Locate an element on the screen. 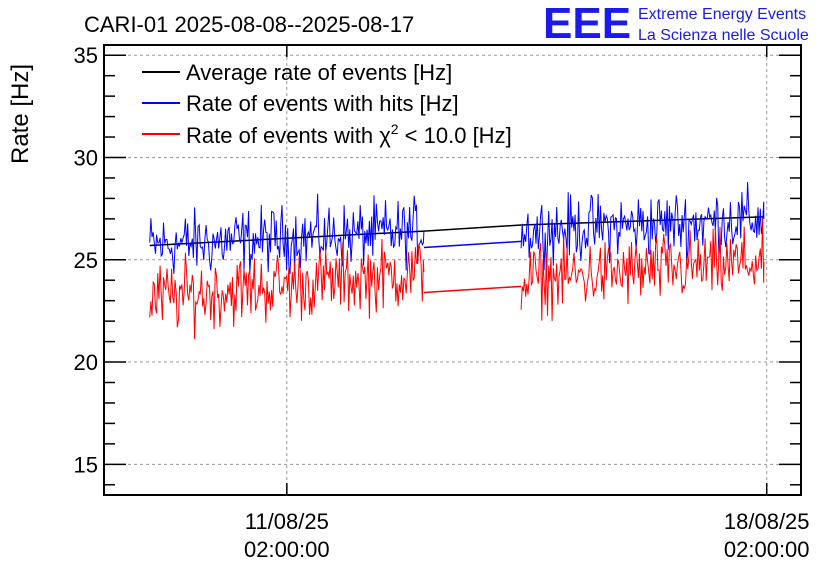 This screenshot has width=836, height=572. y-tick-label: 25 is located at coordinates (86, 260).